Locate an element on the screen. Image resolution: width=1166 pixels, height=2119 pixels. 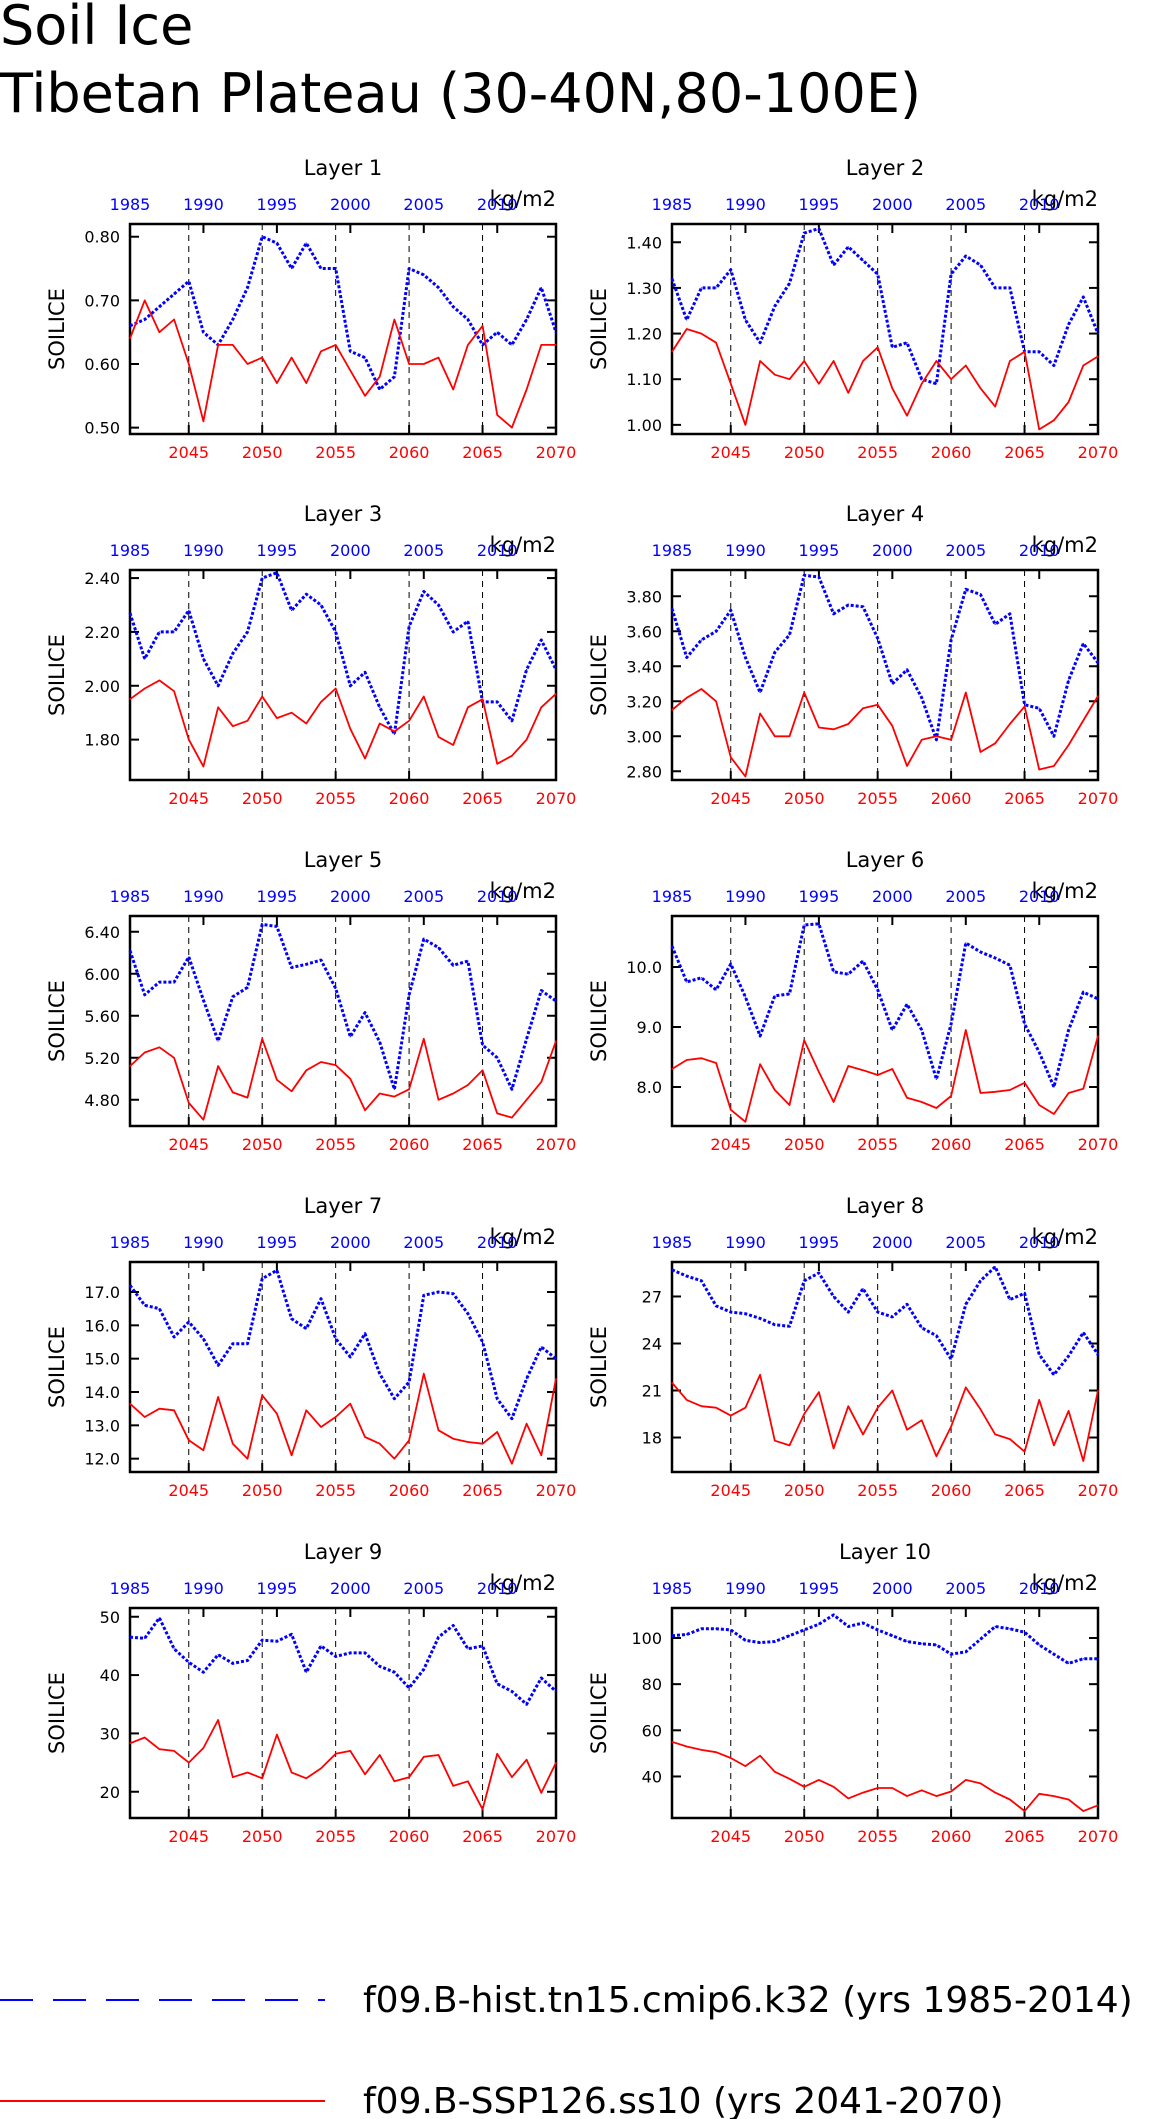
y-tick-label: 13.0 is located at coordinates (102, 1425).